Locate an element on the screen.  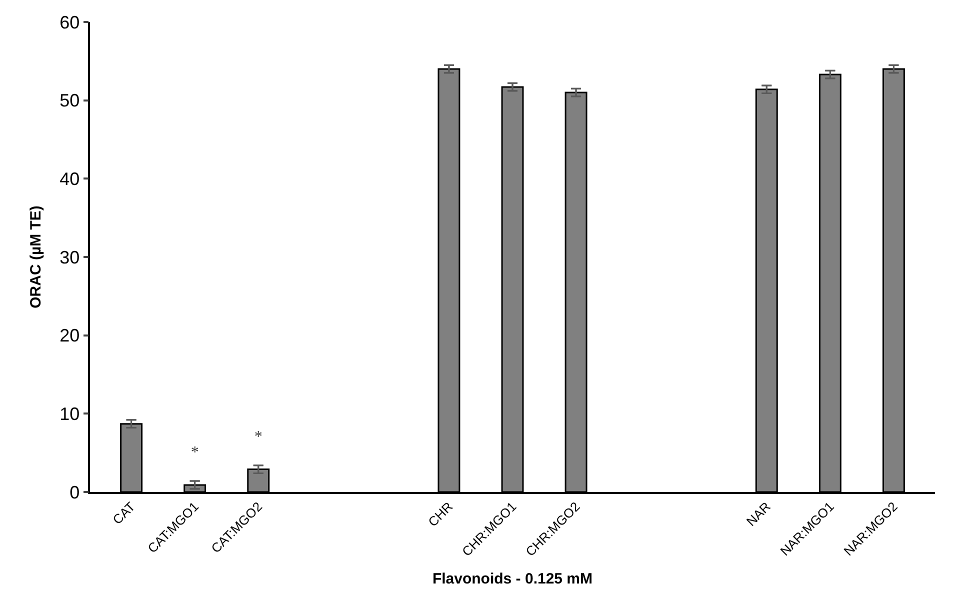
y-tick-label: 40 is located at coordinates (70, 178).